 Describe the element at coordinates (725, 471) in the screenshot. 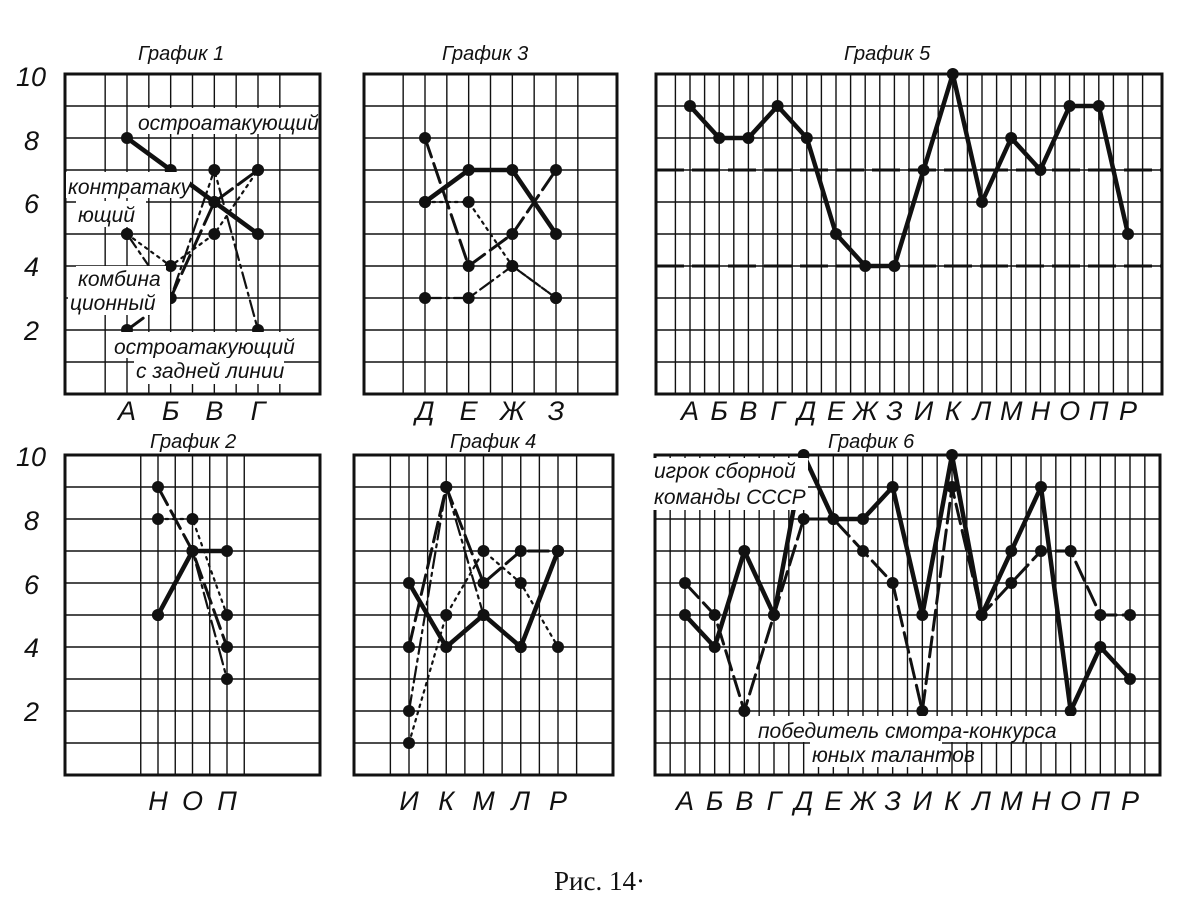

I see `annotation-chart-6-0: игрок сборной` at that location.